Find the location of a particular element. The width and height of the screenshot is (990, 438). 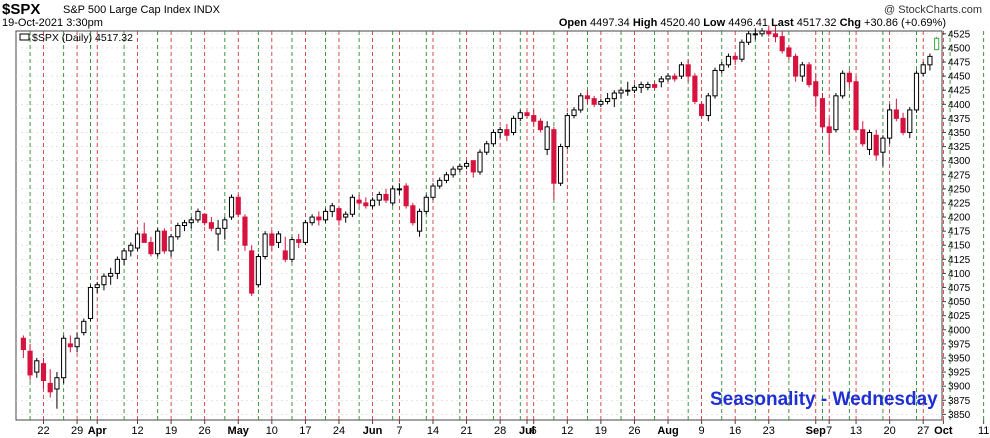

x-tick-label: 7 is located at coordinates (829, 431).